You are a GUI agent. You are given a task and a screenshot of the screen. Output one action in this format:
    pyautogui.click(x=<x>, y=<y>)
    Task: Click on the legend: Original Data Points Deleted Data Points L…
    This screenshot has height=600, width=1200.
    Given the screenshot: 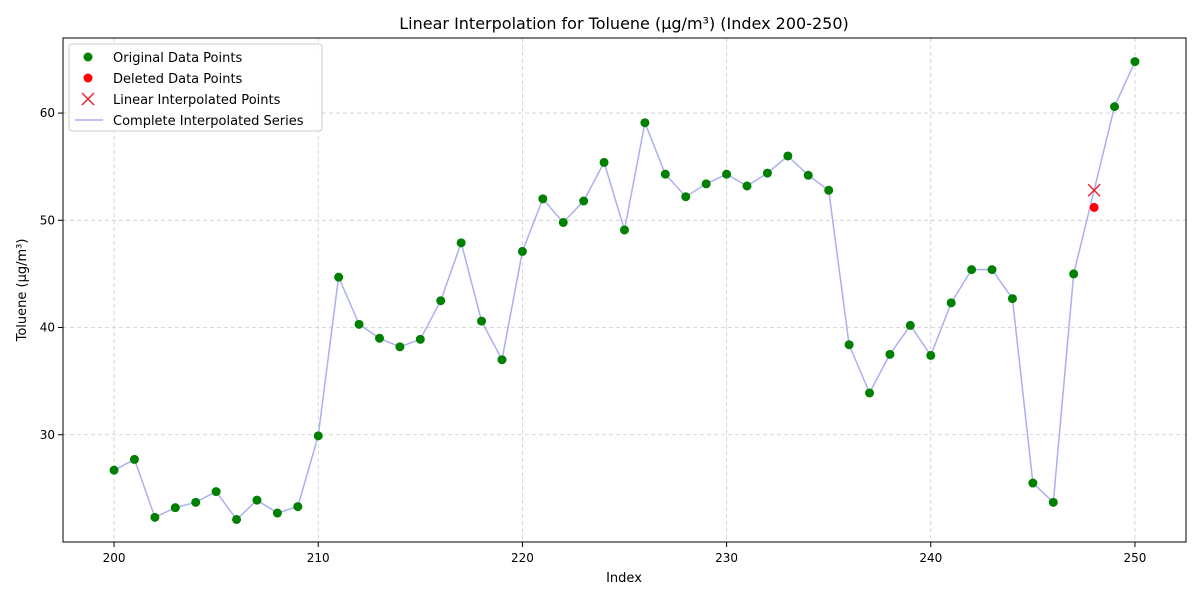 What is the action you would take?
    pyautogui.click(x=195, y=87)
    